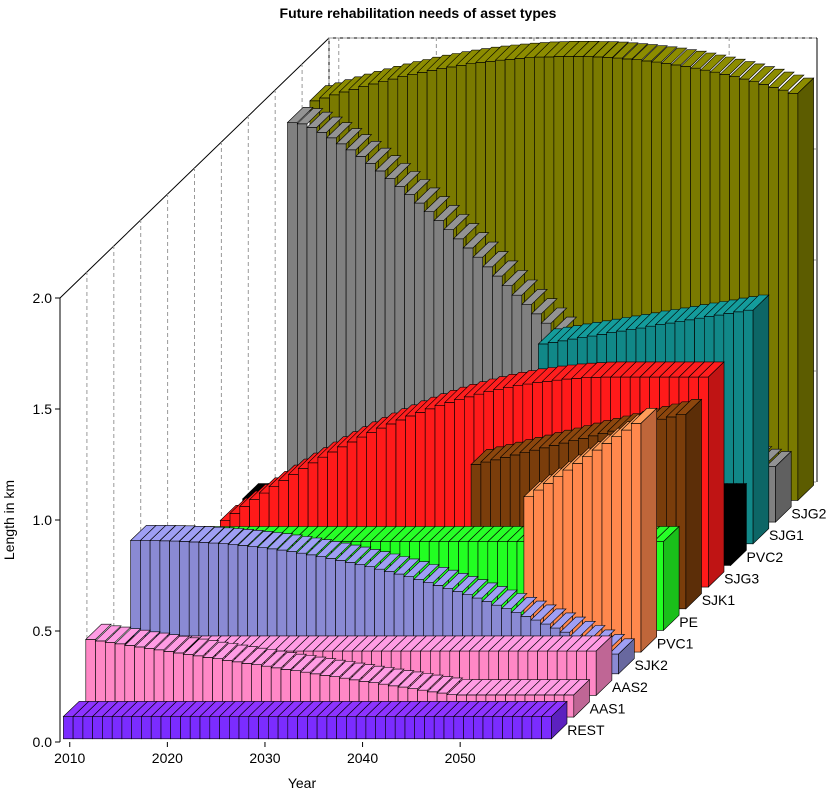 The width and height of the screenshot is (837, 793). What do you see at coordinates (167, 758) in the screenshot?
I see `x-tick-label: 2020` at bounding box center [167, 758].